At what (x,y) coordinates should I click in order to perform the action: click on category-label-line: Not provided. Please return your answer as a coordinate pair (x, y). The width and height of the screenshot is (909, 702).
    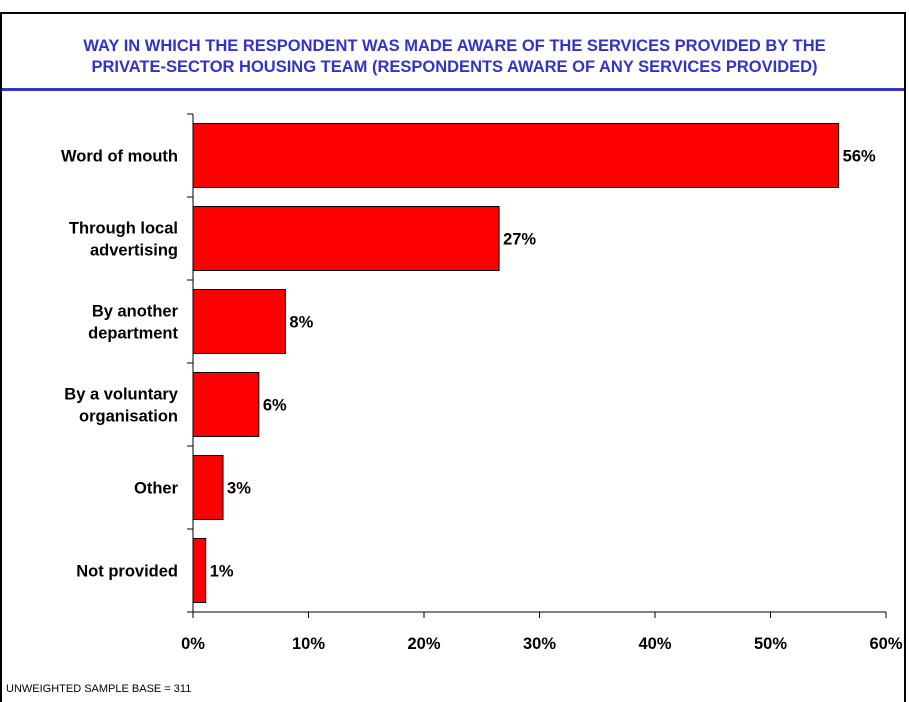
    Looking at the image, I should click on (127, 572).